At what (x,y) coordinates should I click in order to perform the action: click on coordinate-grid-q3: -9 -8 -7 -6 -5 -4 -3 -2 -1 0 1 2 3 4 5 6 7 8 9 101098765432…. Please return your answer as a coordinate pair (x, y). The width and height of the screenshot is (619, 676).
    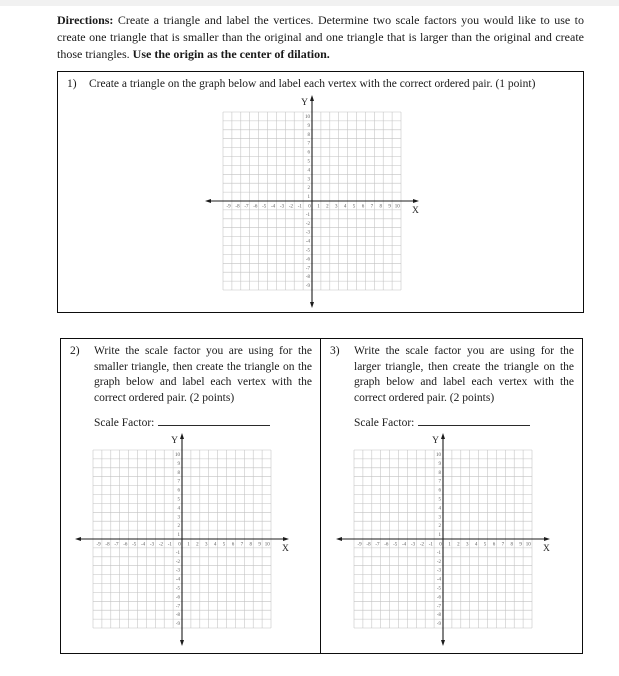
    Looking at the image, I should click on (442, 540).